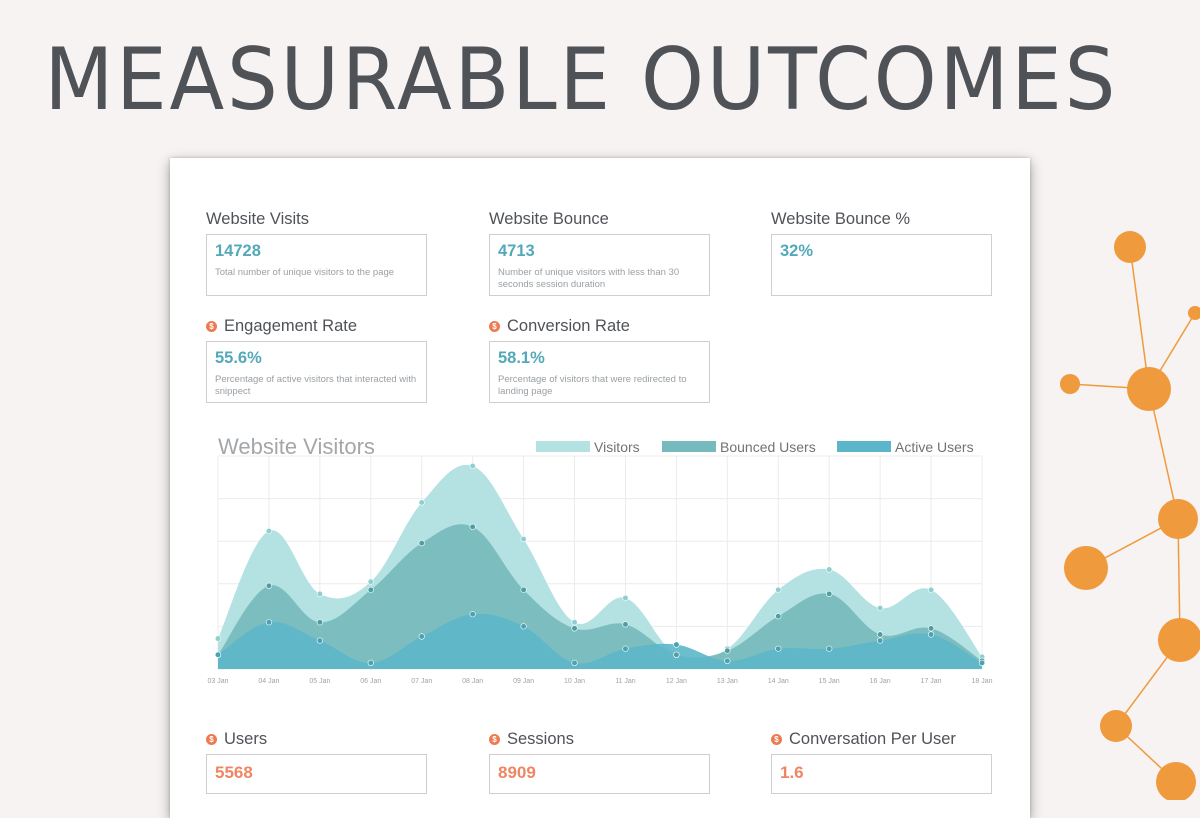 This screenshot has height=818, width=1200. Describe the element at coordinates (238, 251) in the screenshot. I see `metric-value: 14728` at that location.